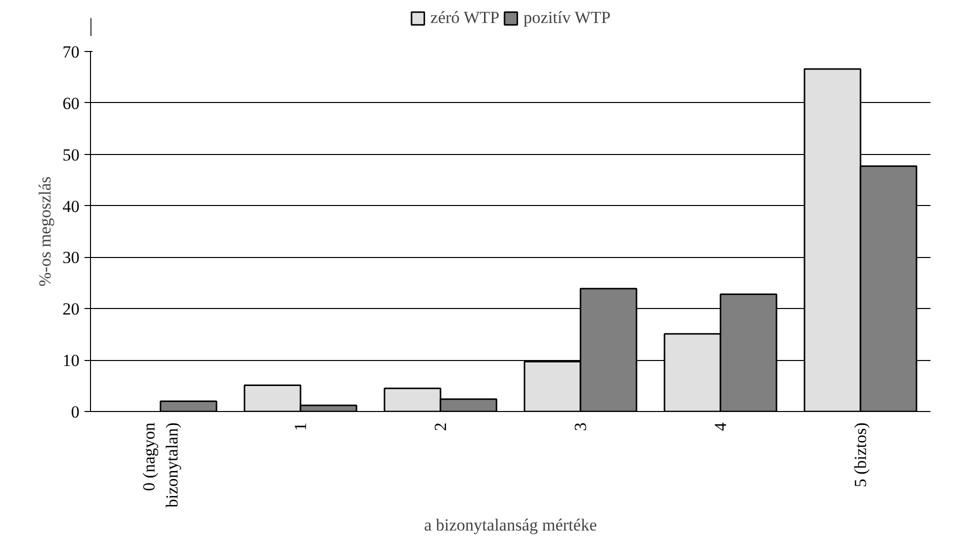 The height and width of the screenshot is (560, 976). What do you see at coordinates (71, 103) in the screenshot?
I see `y-tick-label: 60` at bounding box center [71, 103].